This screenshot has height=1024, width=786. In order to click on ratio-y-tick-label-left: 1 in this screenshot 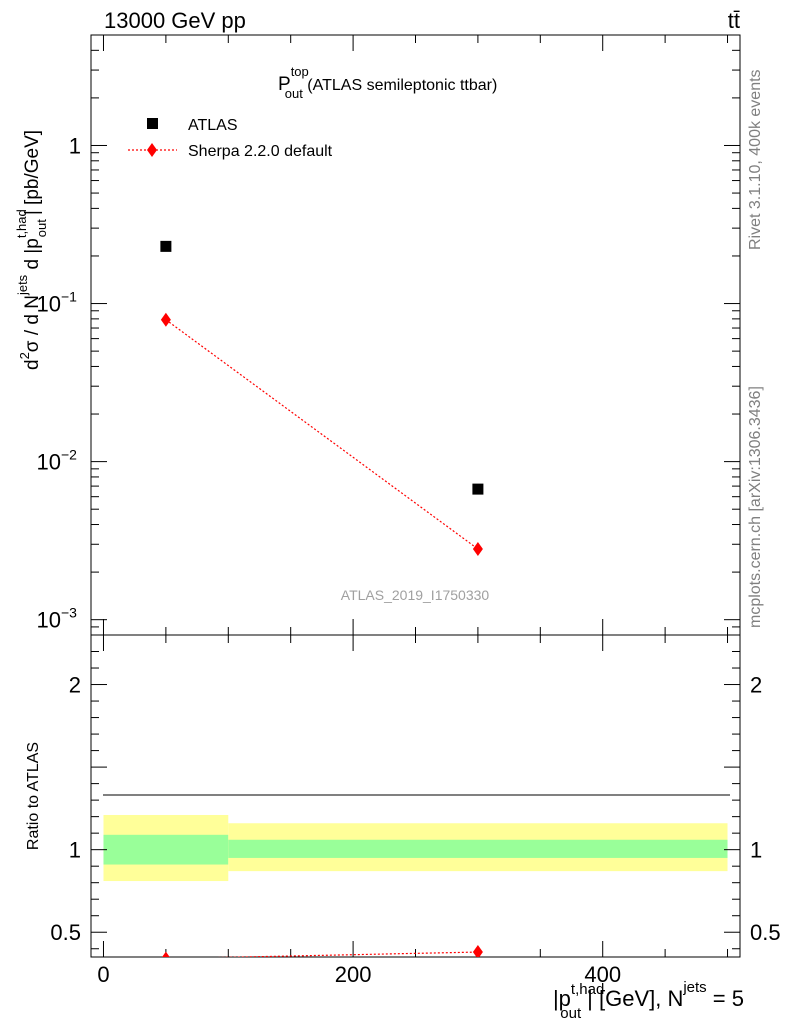, I will do `click(75, 850)`.